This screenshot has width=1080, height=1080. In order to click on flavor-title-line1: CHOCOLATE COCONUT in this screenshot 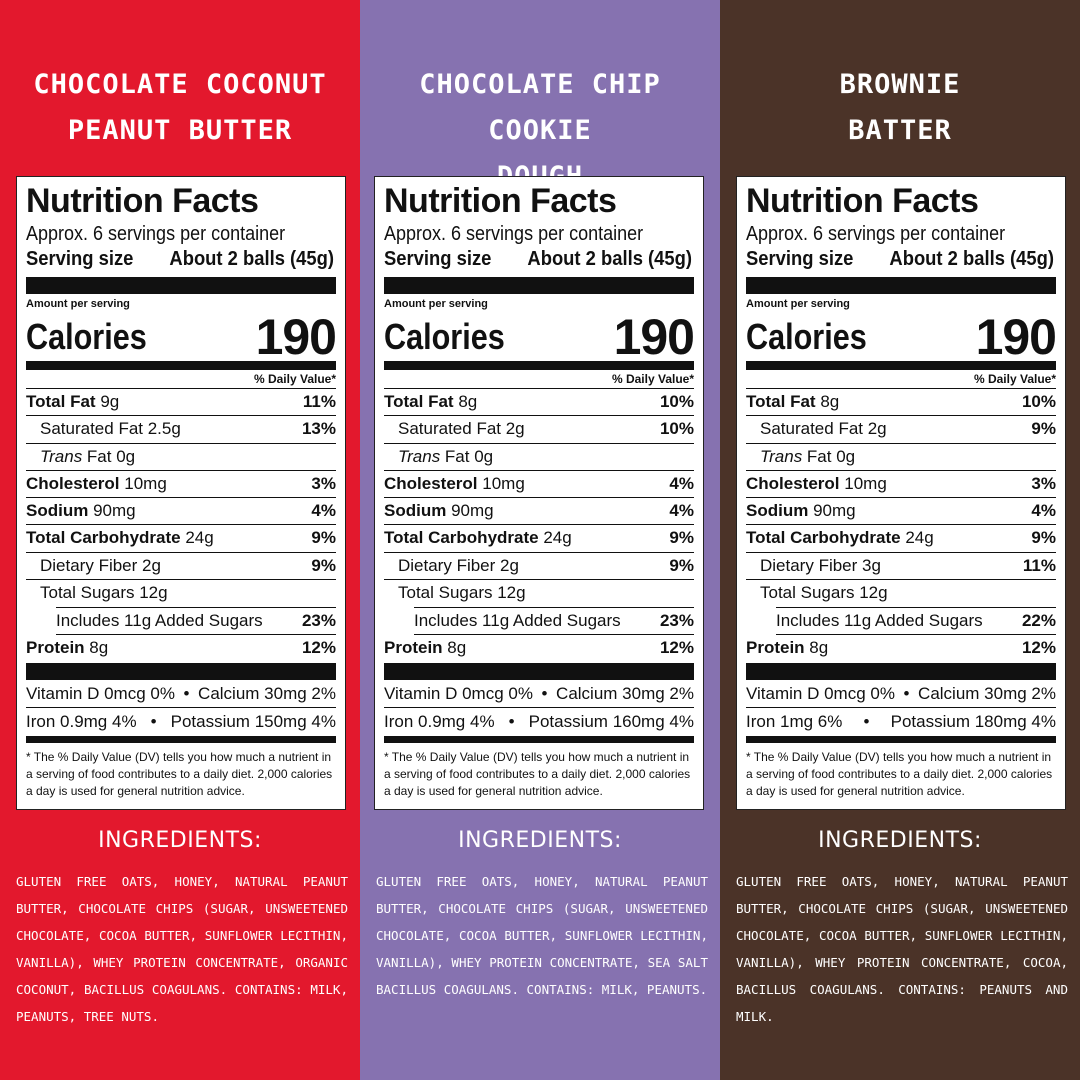, I will do `click(180, 84)`.